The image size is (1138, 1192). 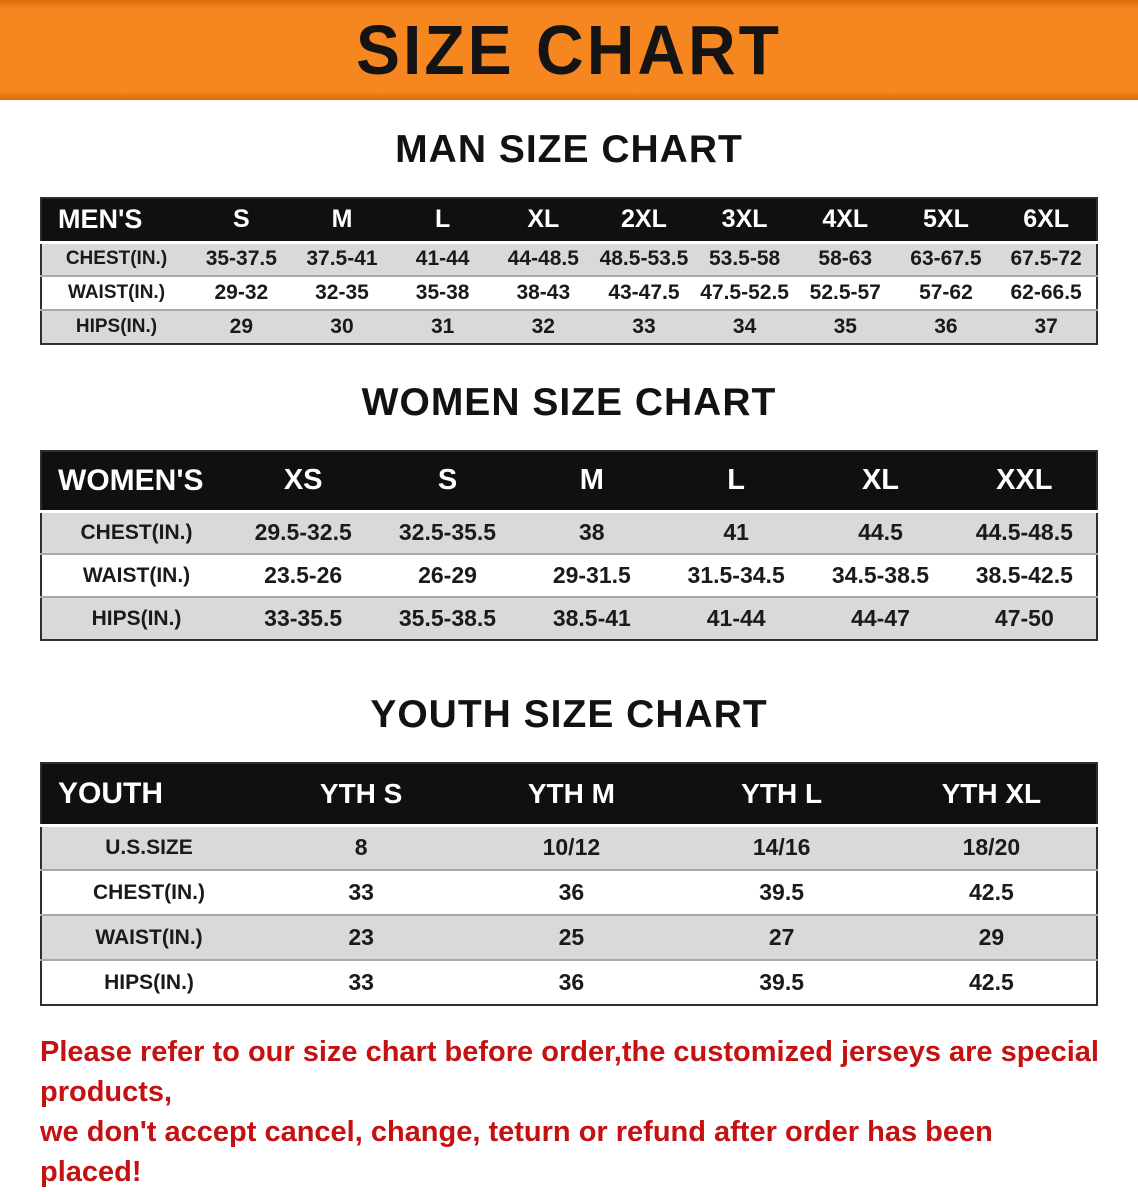 What do you see at coordinates (361, 847) in the screenshot?
I see `value-cell: 8` at bounding box center [361, 847].